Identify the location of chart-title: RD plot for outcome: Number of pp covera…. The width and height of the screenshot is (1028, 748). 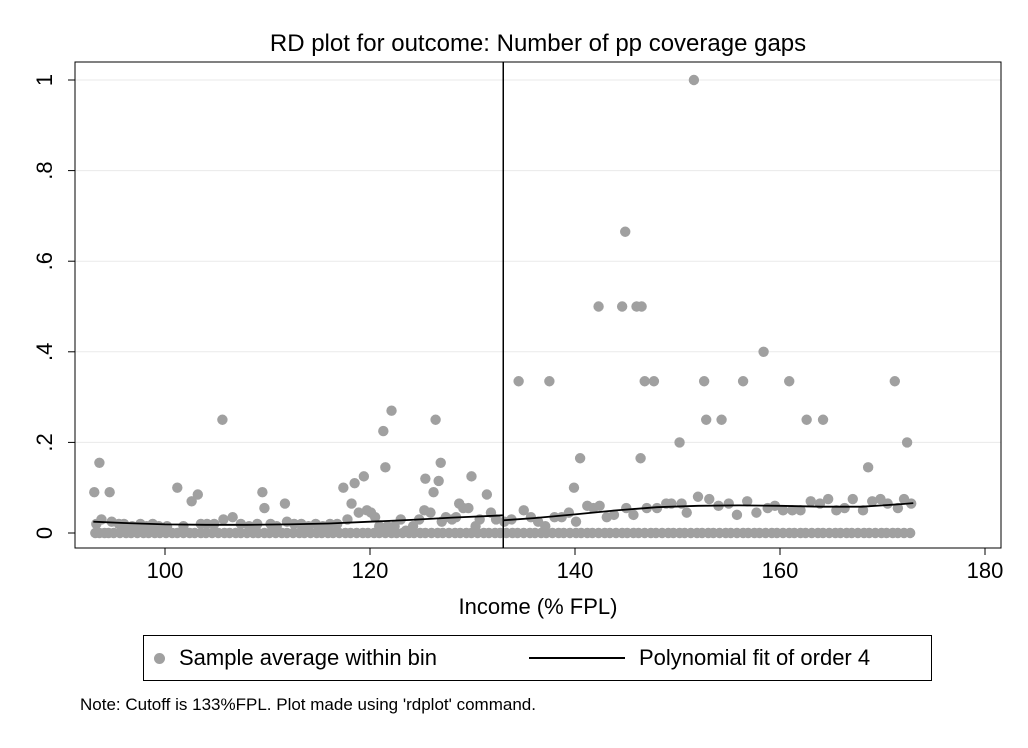
(538, 43).